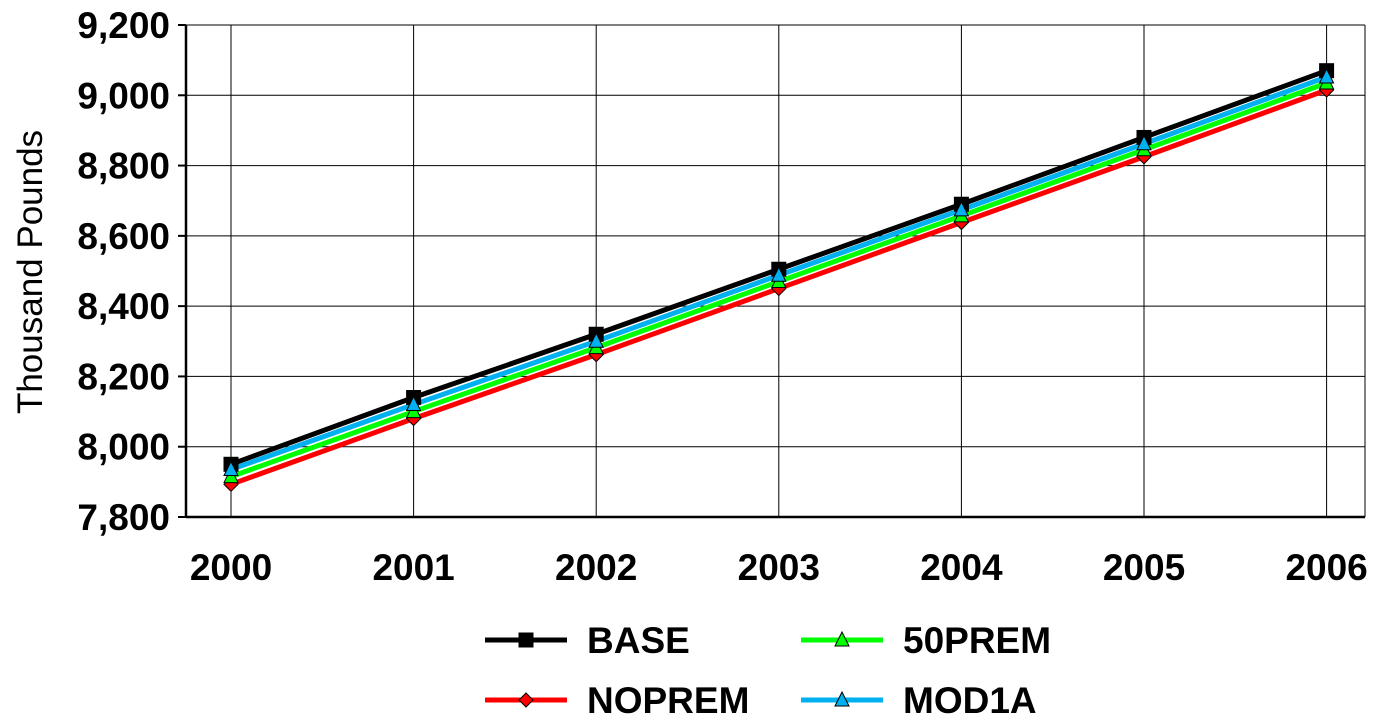 The image size is (1389, 723). I want to click on y-tick-label: 8,400, so click(123, 306).